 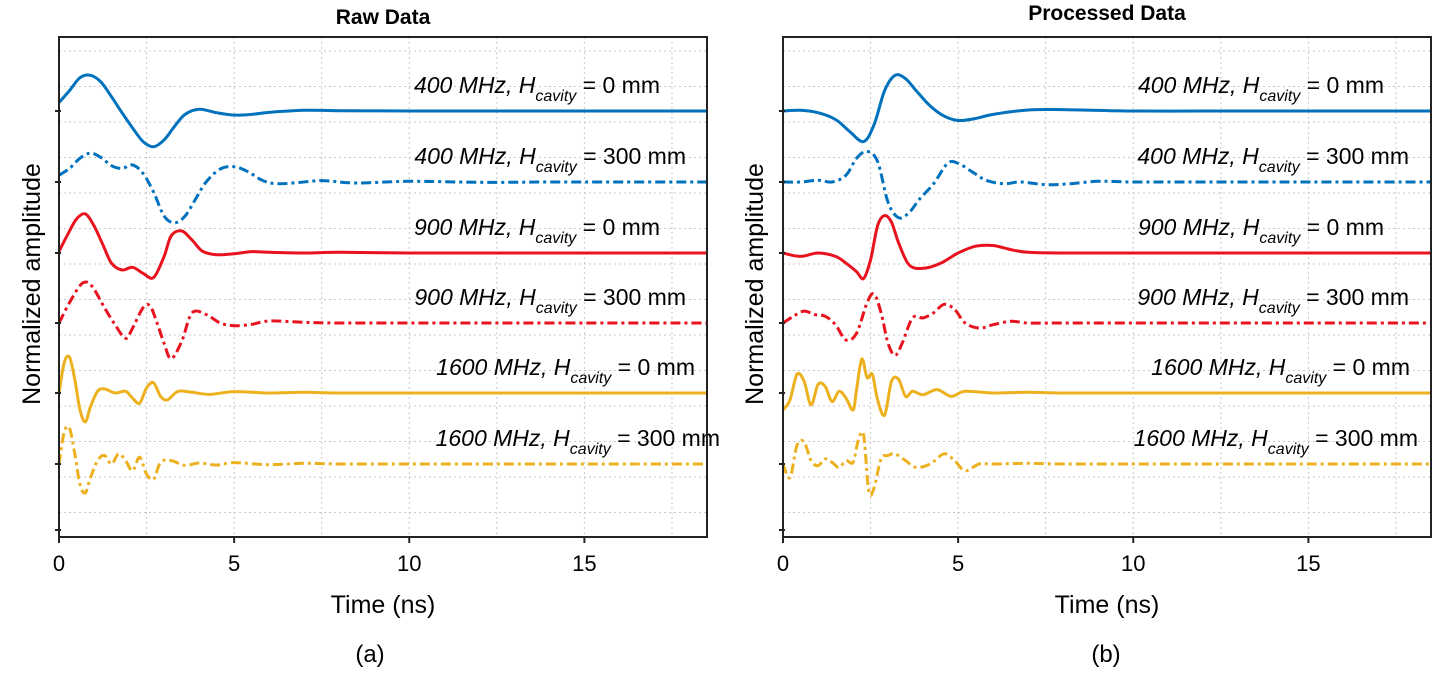 What do you see at coordinates (1105, 654) in the screenshot?
I see `panel-label: (b)` at bounding box center [1105, 654].